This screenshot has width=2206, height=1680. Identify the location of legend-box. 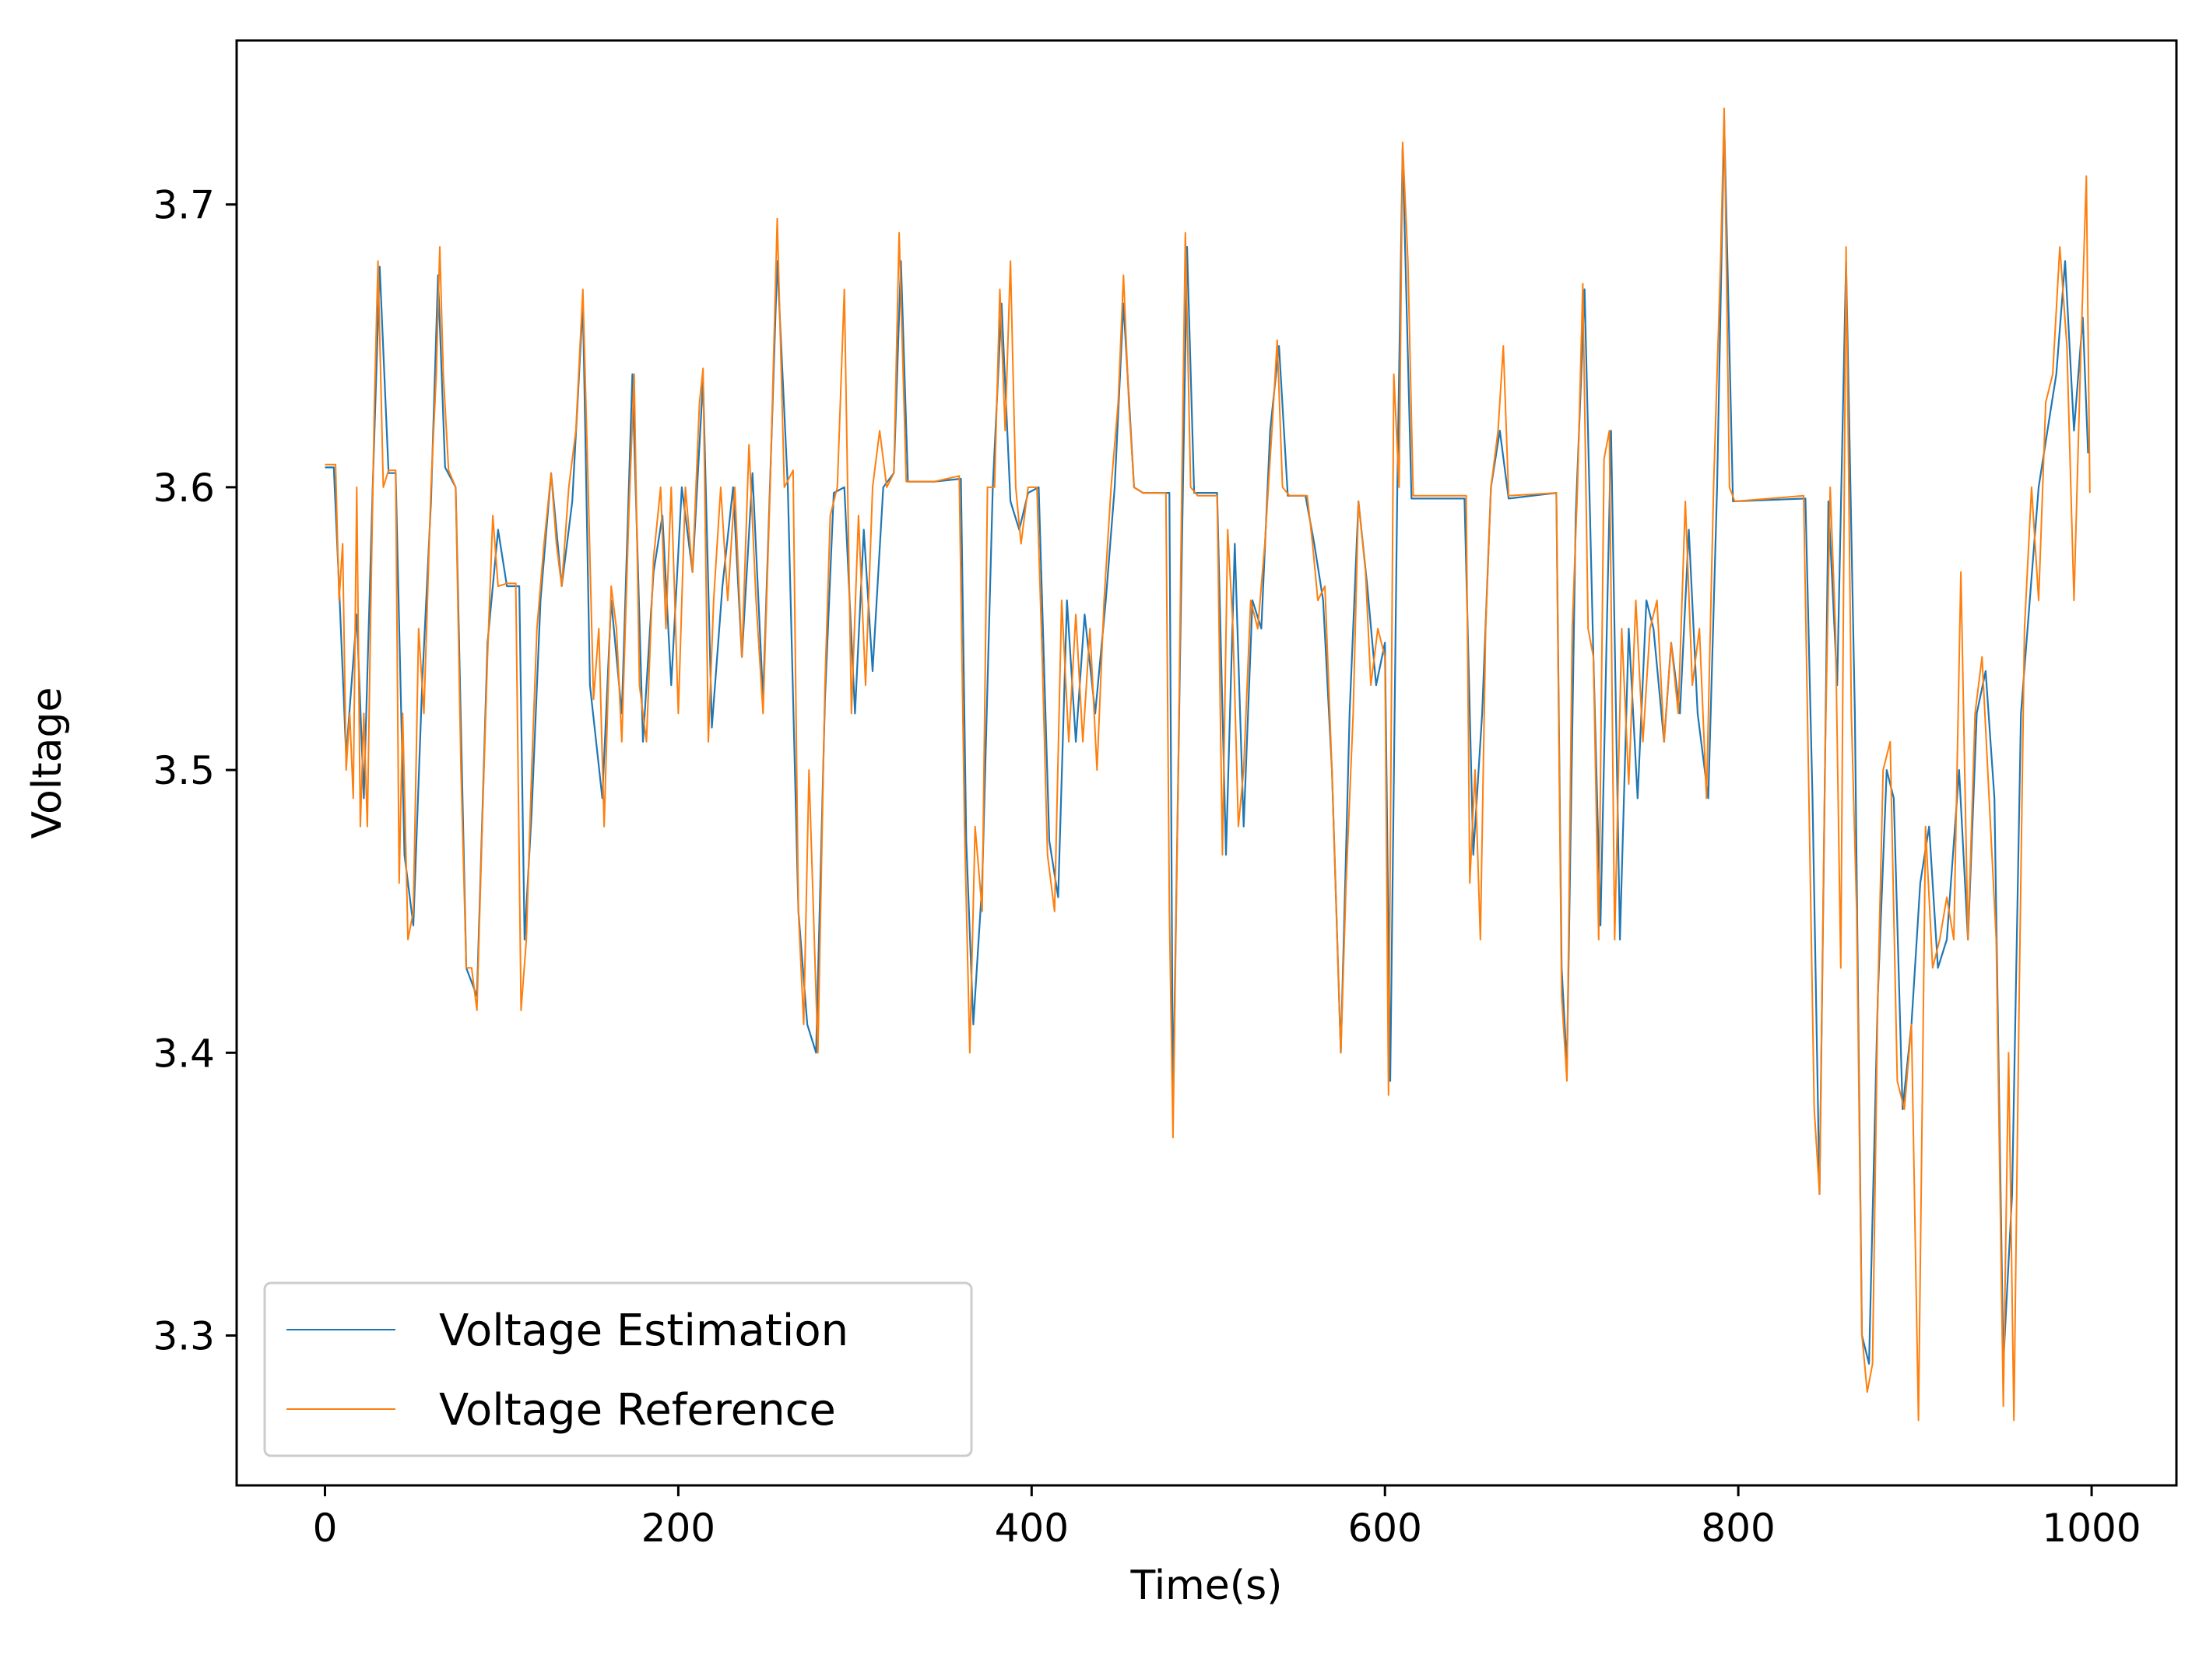
(618, 1369).